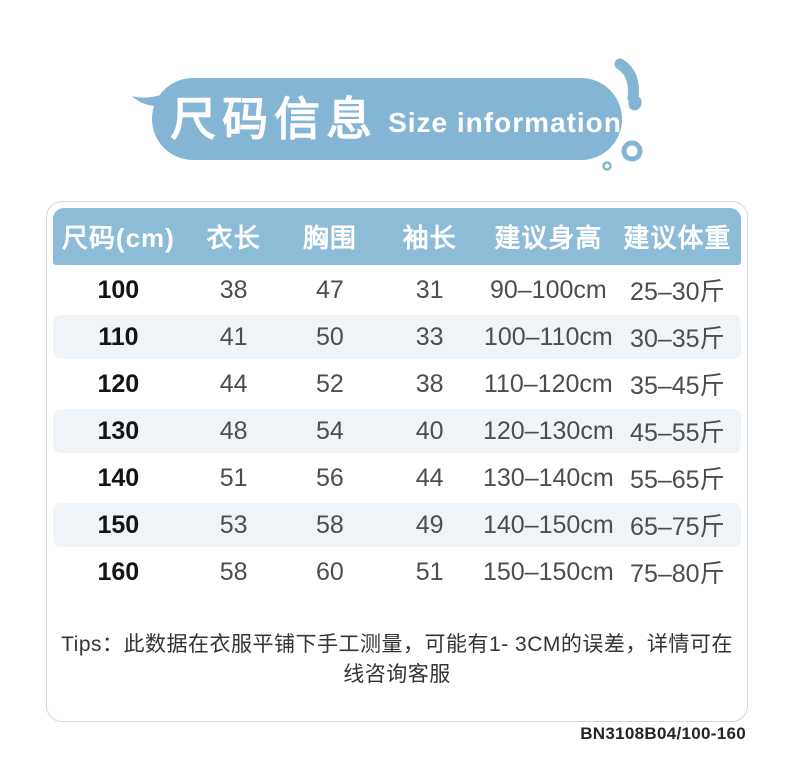 Image resolution: width=790 pixels, height=764 pixels. What do you see at coordinates (663, 733) in the screenshot?
I see `product-code: BN3108B04/100-160` at bounding box center [663, 733].